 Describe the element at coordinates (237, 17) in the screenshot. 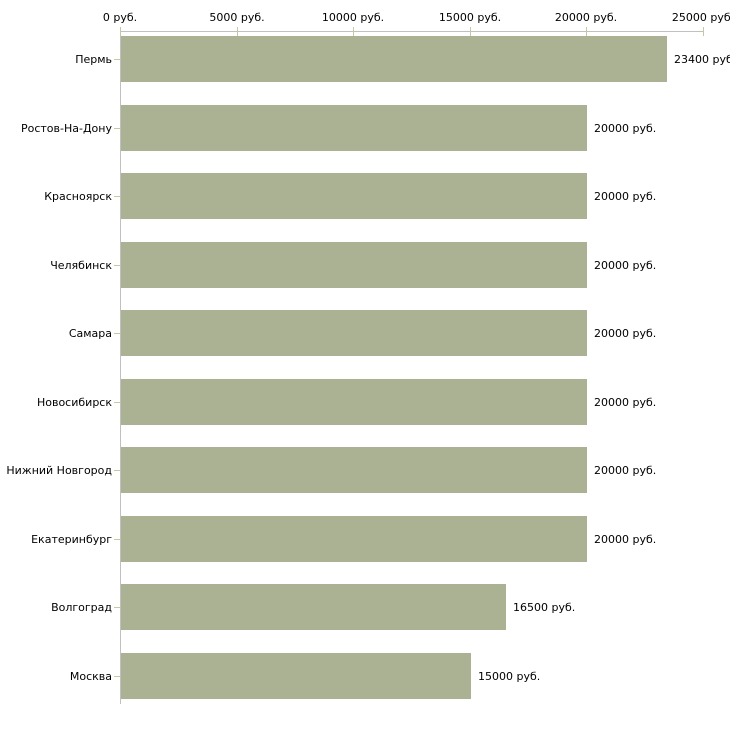

I see `x-axis-tick-label: 5000 руб.` at that location.